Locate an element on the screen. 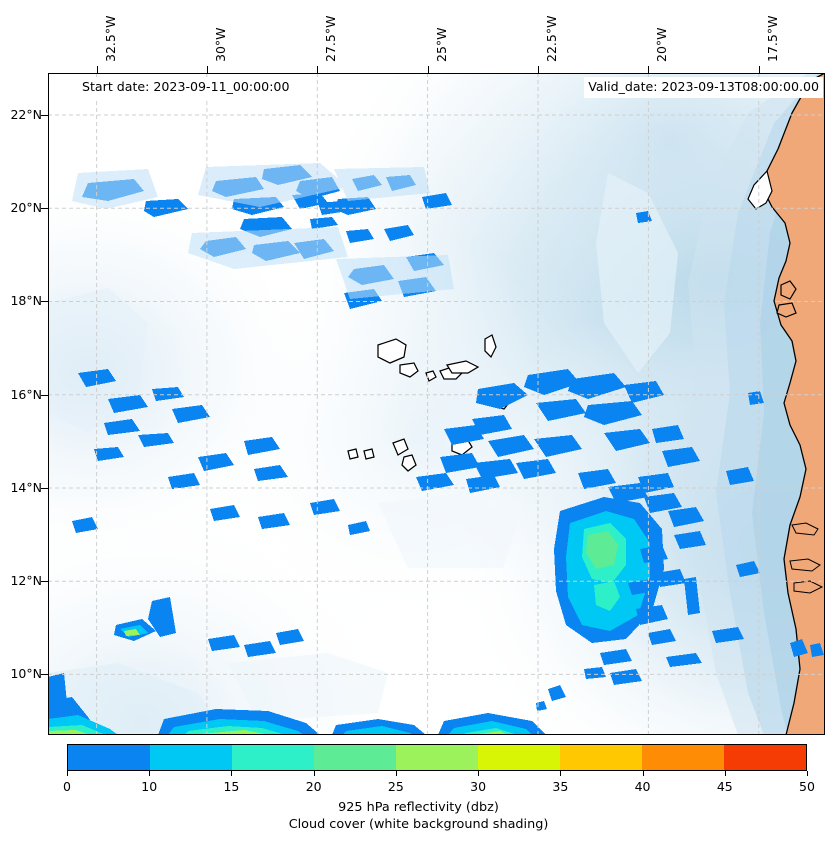  tropical-cyclone-cell is located at coordinates (609, 570).